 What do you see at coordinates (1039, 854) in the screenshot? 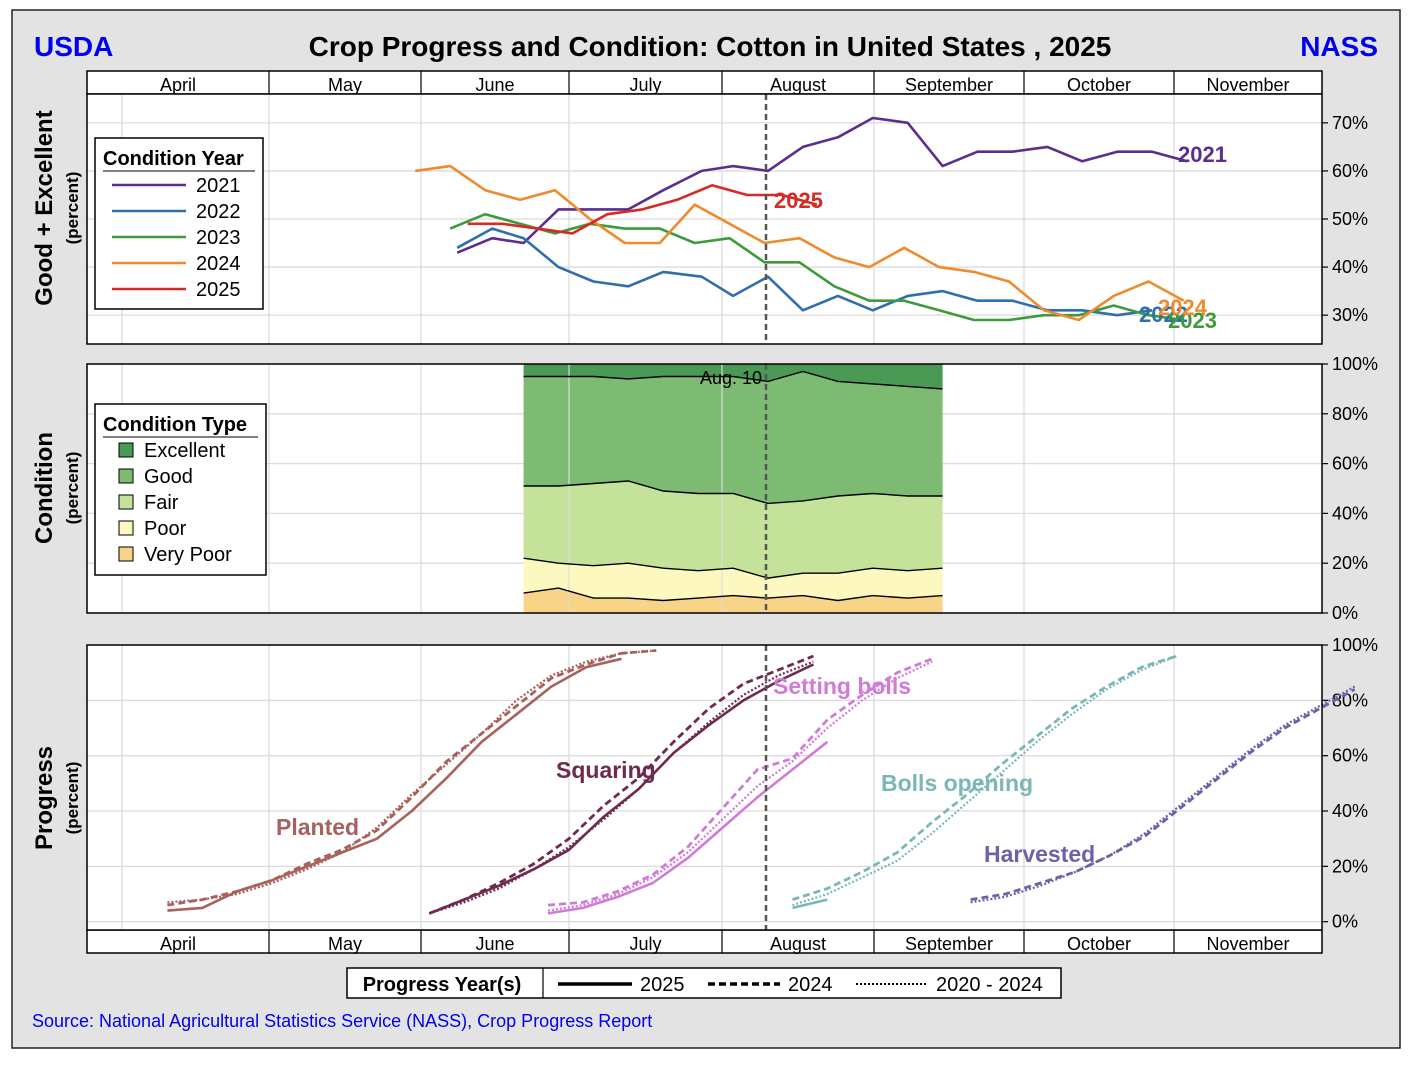
I see `stage-label-harvested: Harvested` at bounding box center [1039, 854].